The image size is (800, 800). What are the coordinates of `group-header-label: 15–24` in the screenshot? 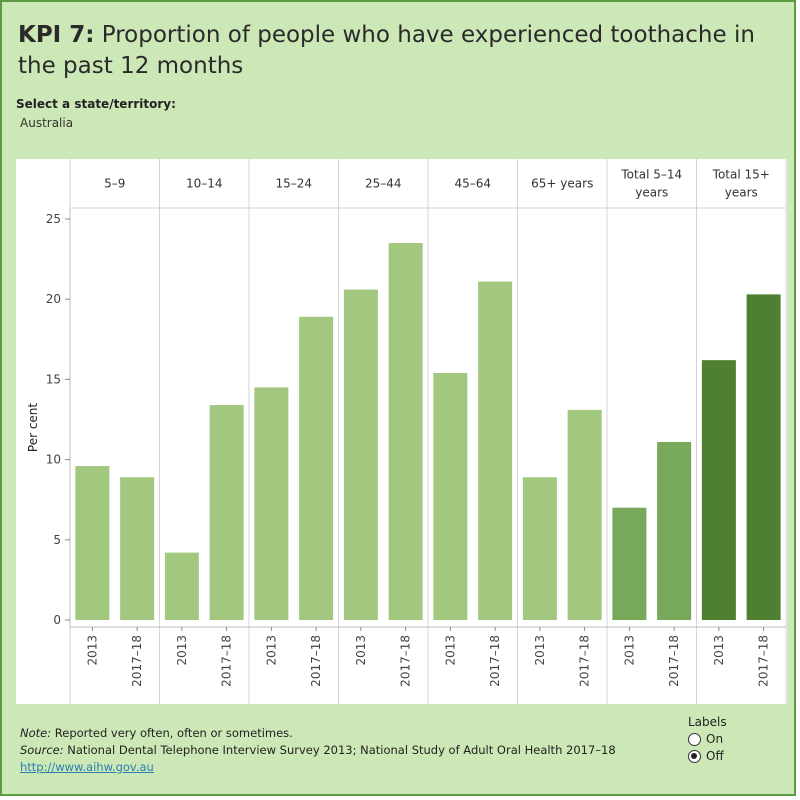 It's located at (293, 184).